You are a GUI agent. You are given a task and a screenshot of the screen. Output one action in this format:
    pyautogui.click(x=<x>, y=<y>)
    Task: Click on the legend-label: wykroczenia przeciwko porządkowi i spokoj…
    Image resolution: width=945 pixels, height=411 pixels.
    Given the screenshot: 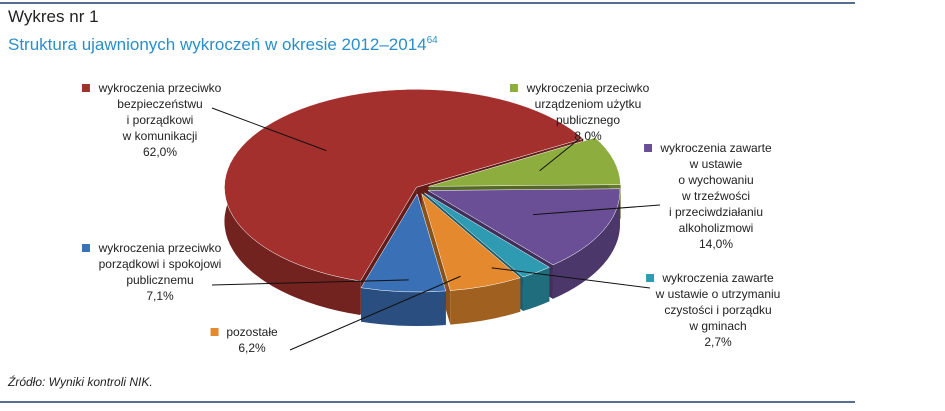 What is the action you would take?
    pyautogui.click(x=160, y=264)
    